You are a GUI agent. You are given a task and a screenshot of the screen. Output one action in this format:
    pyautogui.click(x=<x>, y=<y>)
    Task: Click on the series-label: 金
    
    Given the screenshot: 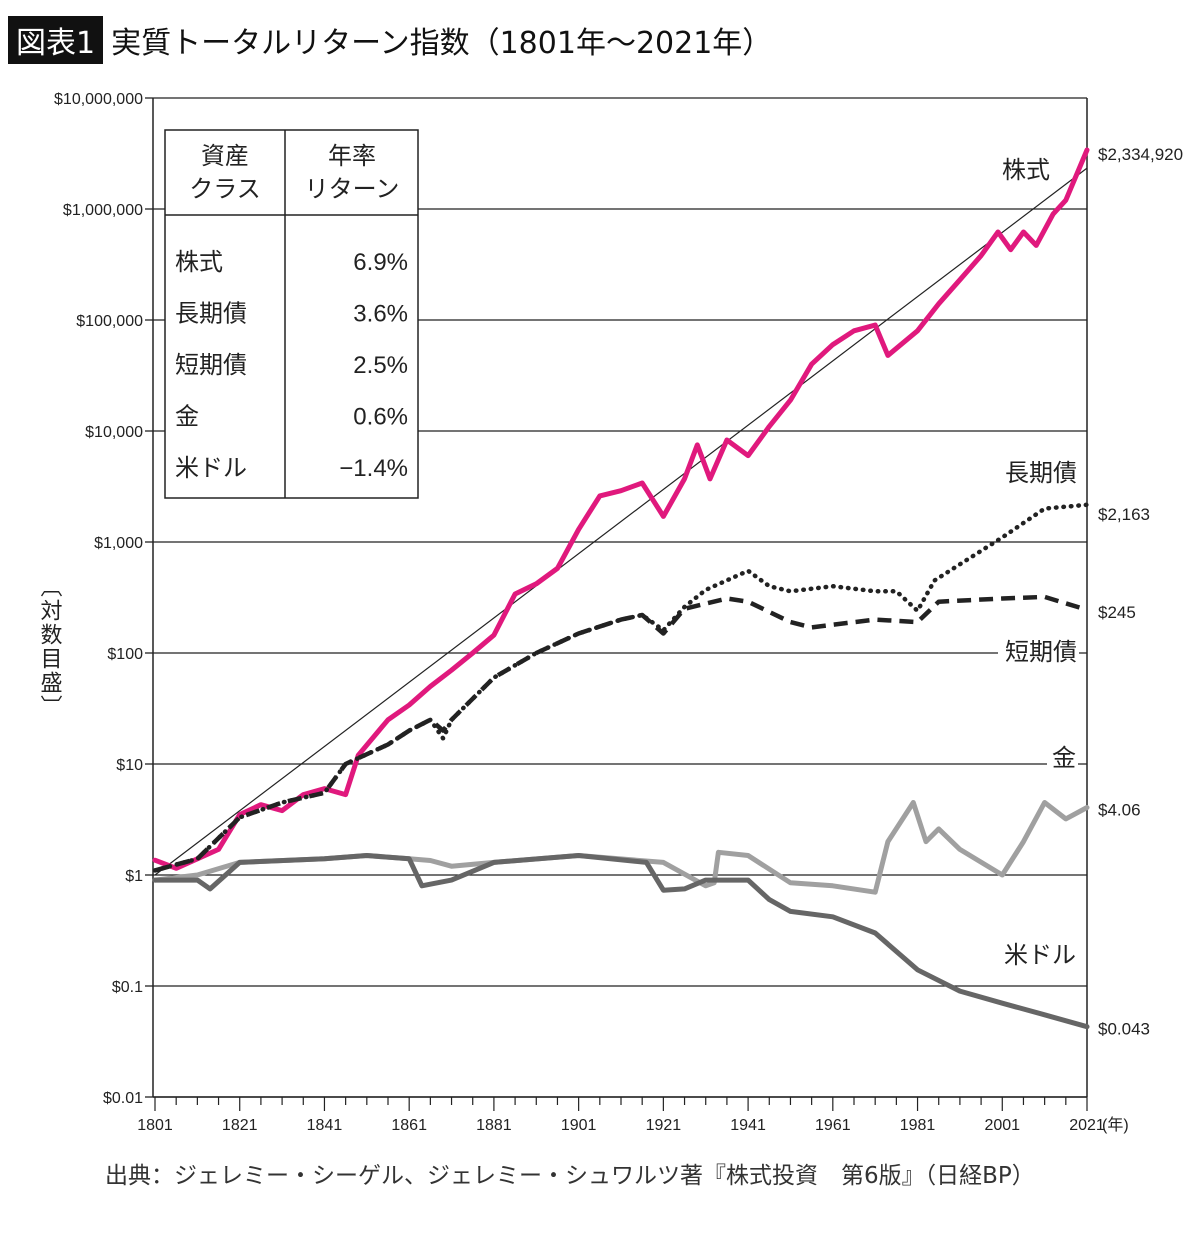 What is the action you would take?
    pyautogui.click(x=1064, y=758)
    